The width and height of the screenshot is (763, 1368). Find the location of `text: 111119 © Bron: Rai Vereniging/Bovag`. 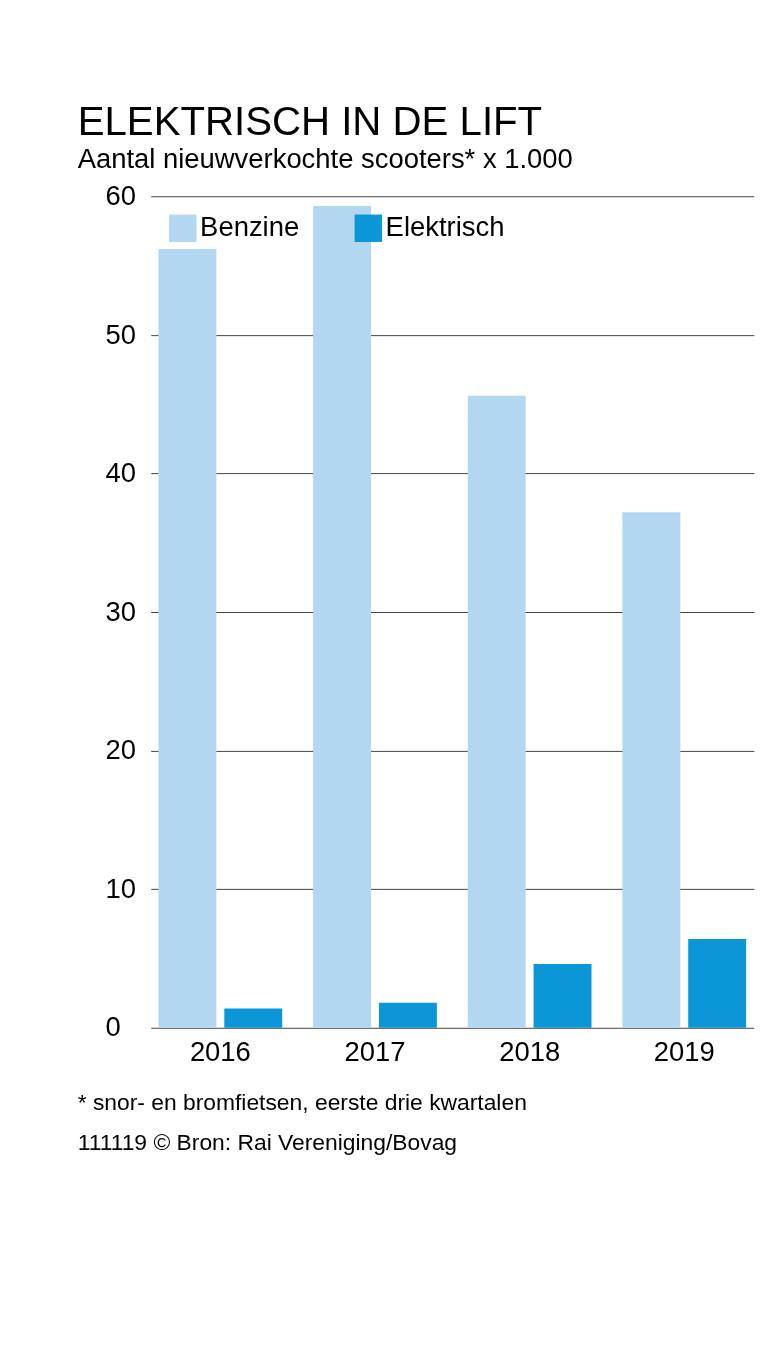

text: 111119 © Bron: Rai Vereniging/Bovag is located at coordinates (267, 1142).